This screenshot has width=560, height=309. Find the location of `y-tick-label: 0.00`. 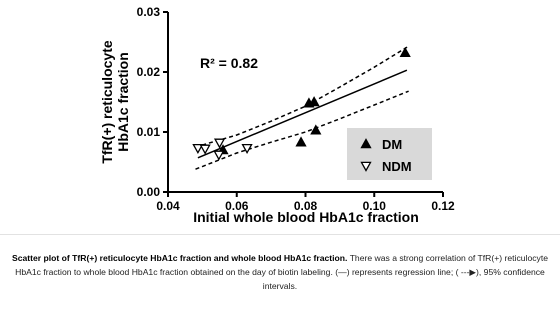

y-tick-label: 0.00 is located at coordinates (149, 192).